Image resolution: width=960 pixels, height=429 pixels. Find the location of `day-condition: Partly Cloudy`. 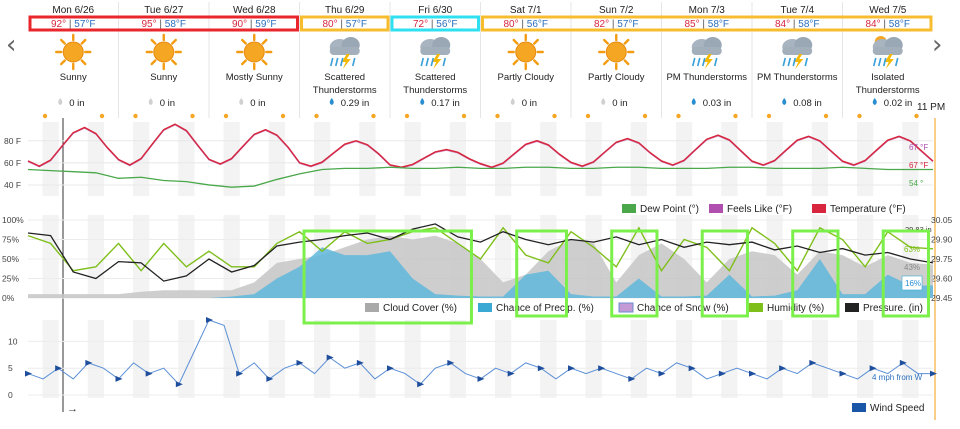

day-condition: Partly Cloudy is located at coordinates (616, 77).